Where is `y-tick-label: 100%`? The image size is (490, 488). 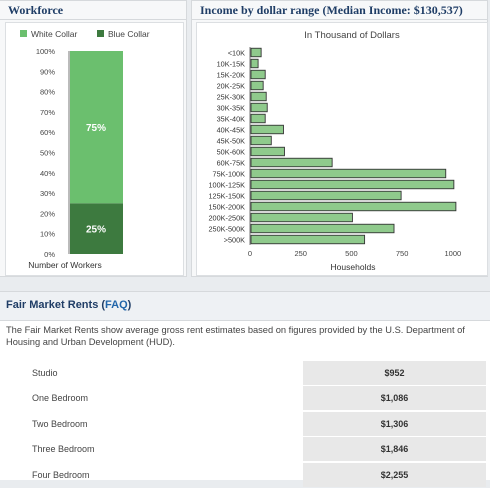
y-tick-label: 100% is located at coordinates (46, 51).